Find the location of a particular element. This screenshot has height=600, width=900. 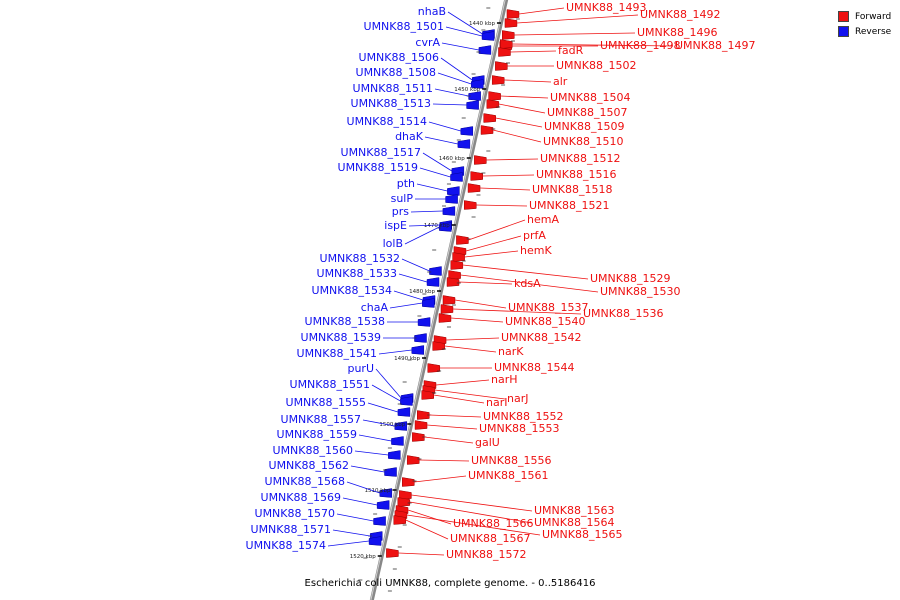

gene-label-pth: pth is located at coordinates (406, 183).